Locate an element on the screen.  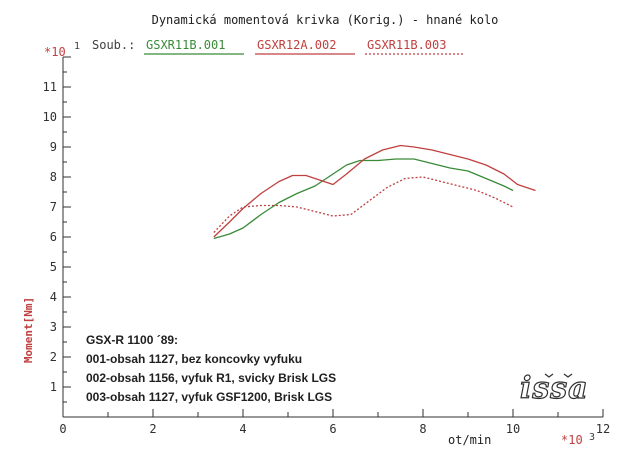
y-tick-label: 3 is located at coordinates (53, 327).